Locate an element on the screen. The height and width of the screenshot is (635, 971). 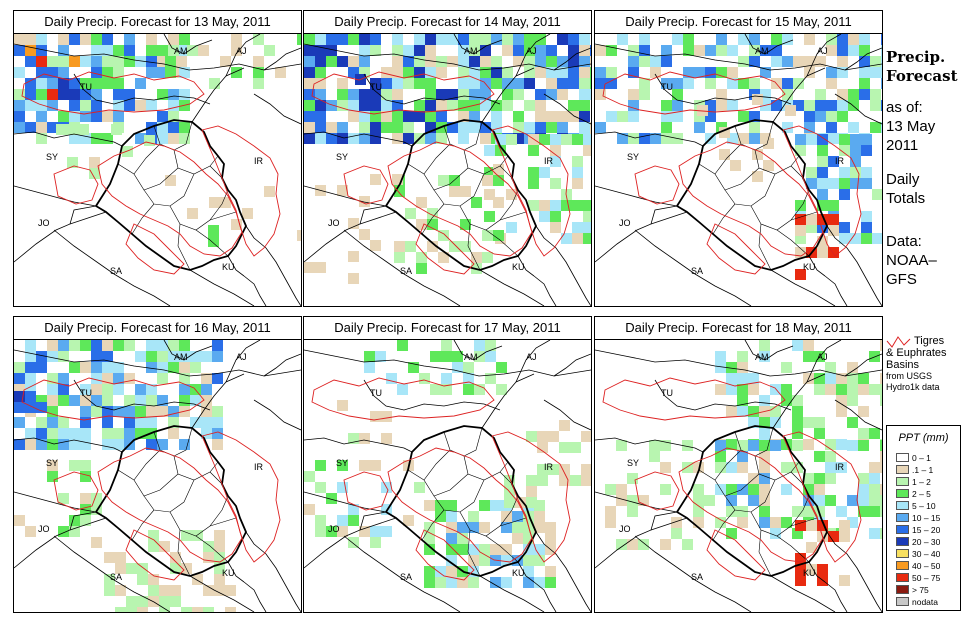
country-label: IR is located at coordinates (840, 161).